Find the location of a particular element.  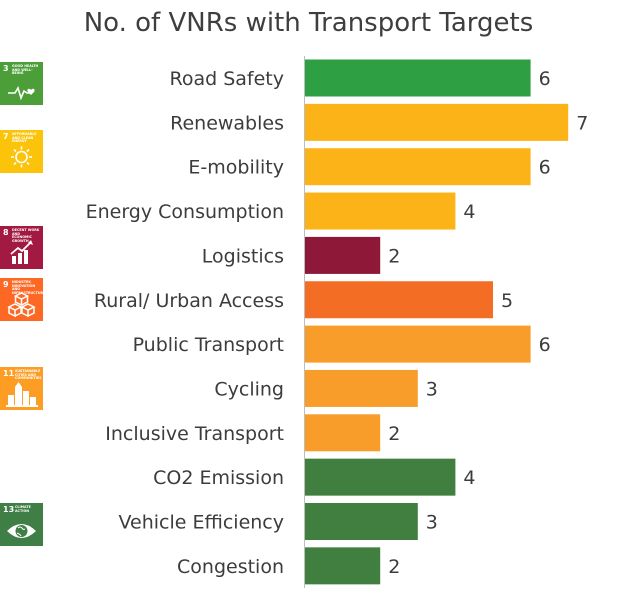

sdg-number: 9 is located at coordinates (6, 284).